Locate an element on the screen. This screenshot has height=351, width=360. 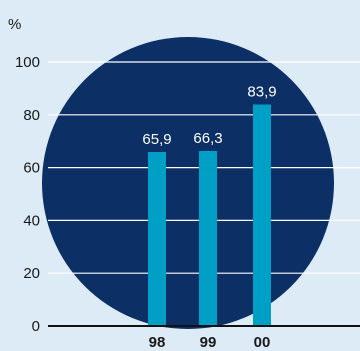
y-tick-label: 40 is located at coordinates (31, 220).